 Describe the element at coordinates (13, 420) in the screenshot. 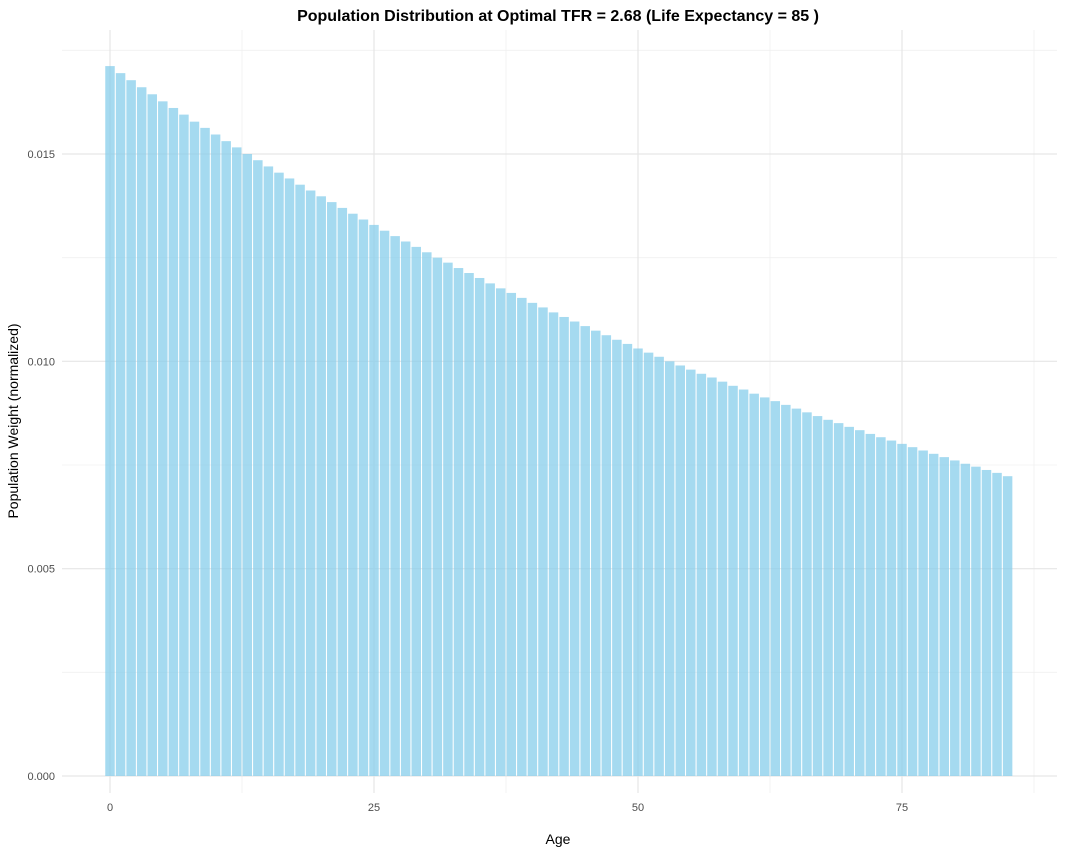

I see `y-axis-label: Population Weight (normalized)` at that location.